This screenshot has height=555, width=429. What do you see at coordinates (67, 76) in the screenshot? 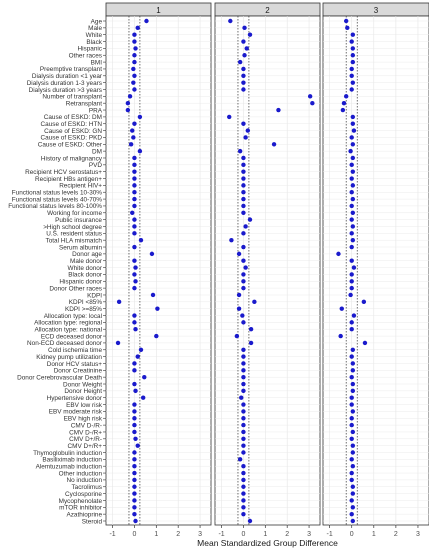
I see `y-tick-label: Dialysis duration <1 year` at bounding box center [67, 76].